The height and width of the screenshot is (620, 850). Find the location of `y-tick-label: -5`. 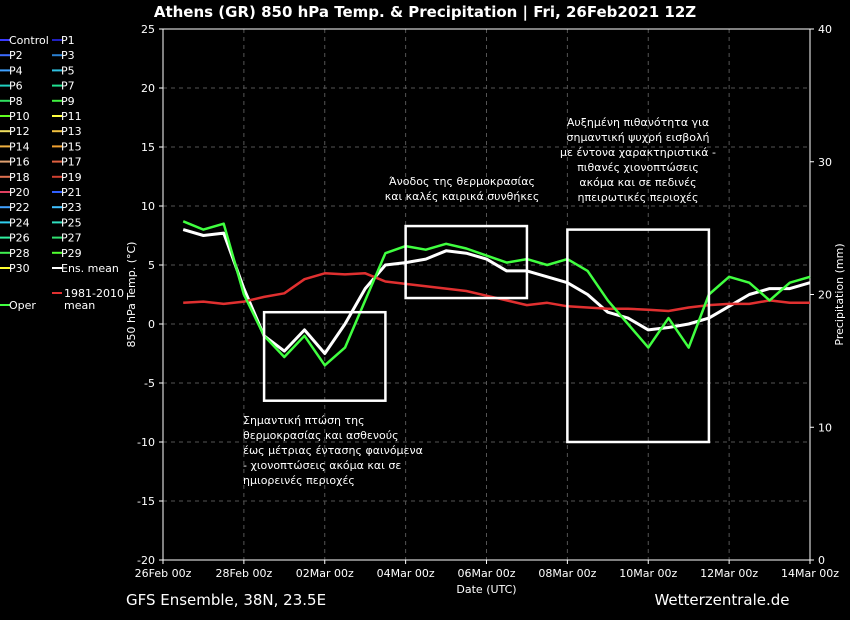

y-tick-label: -5 is located at coordinates (149, 383).